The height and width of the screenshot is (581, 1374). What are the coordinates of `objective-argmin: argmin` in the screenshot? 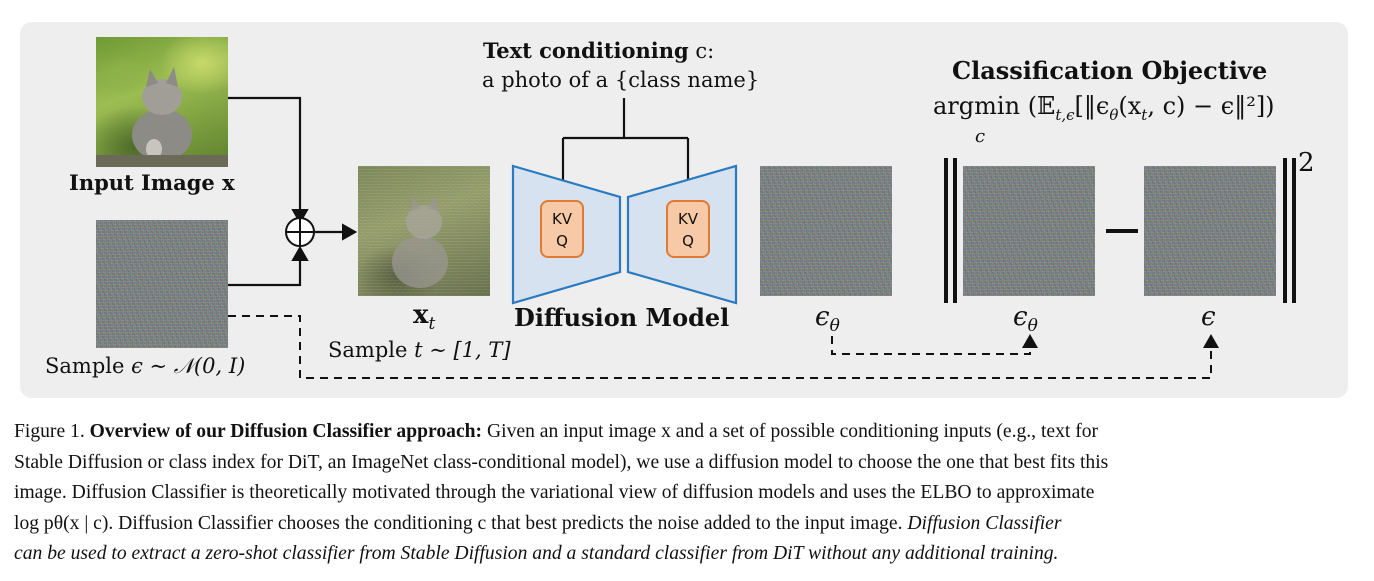 It's located at (977, 106).